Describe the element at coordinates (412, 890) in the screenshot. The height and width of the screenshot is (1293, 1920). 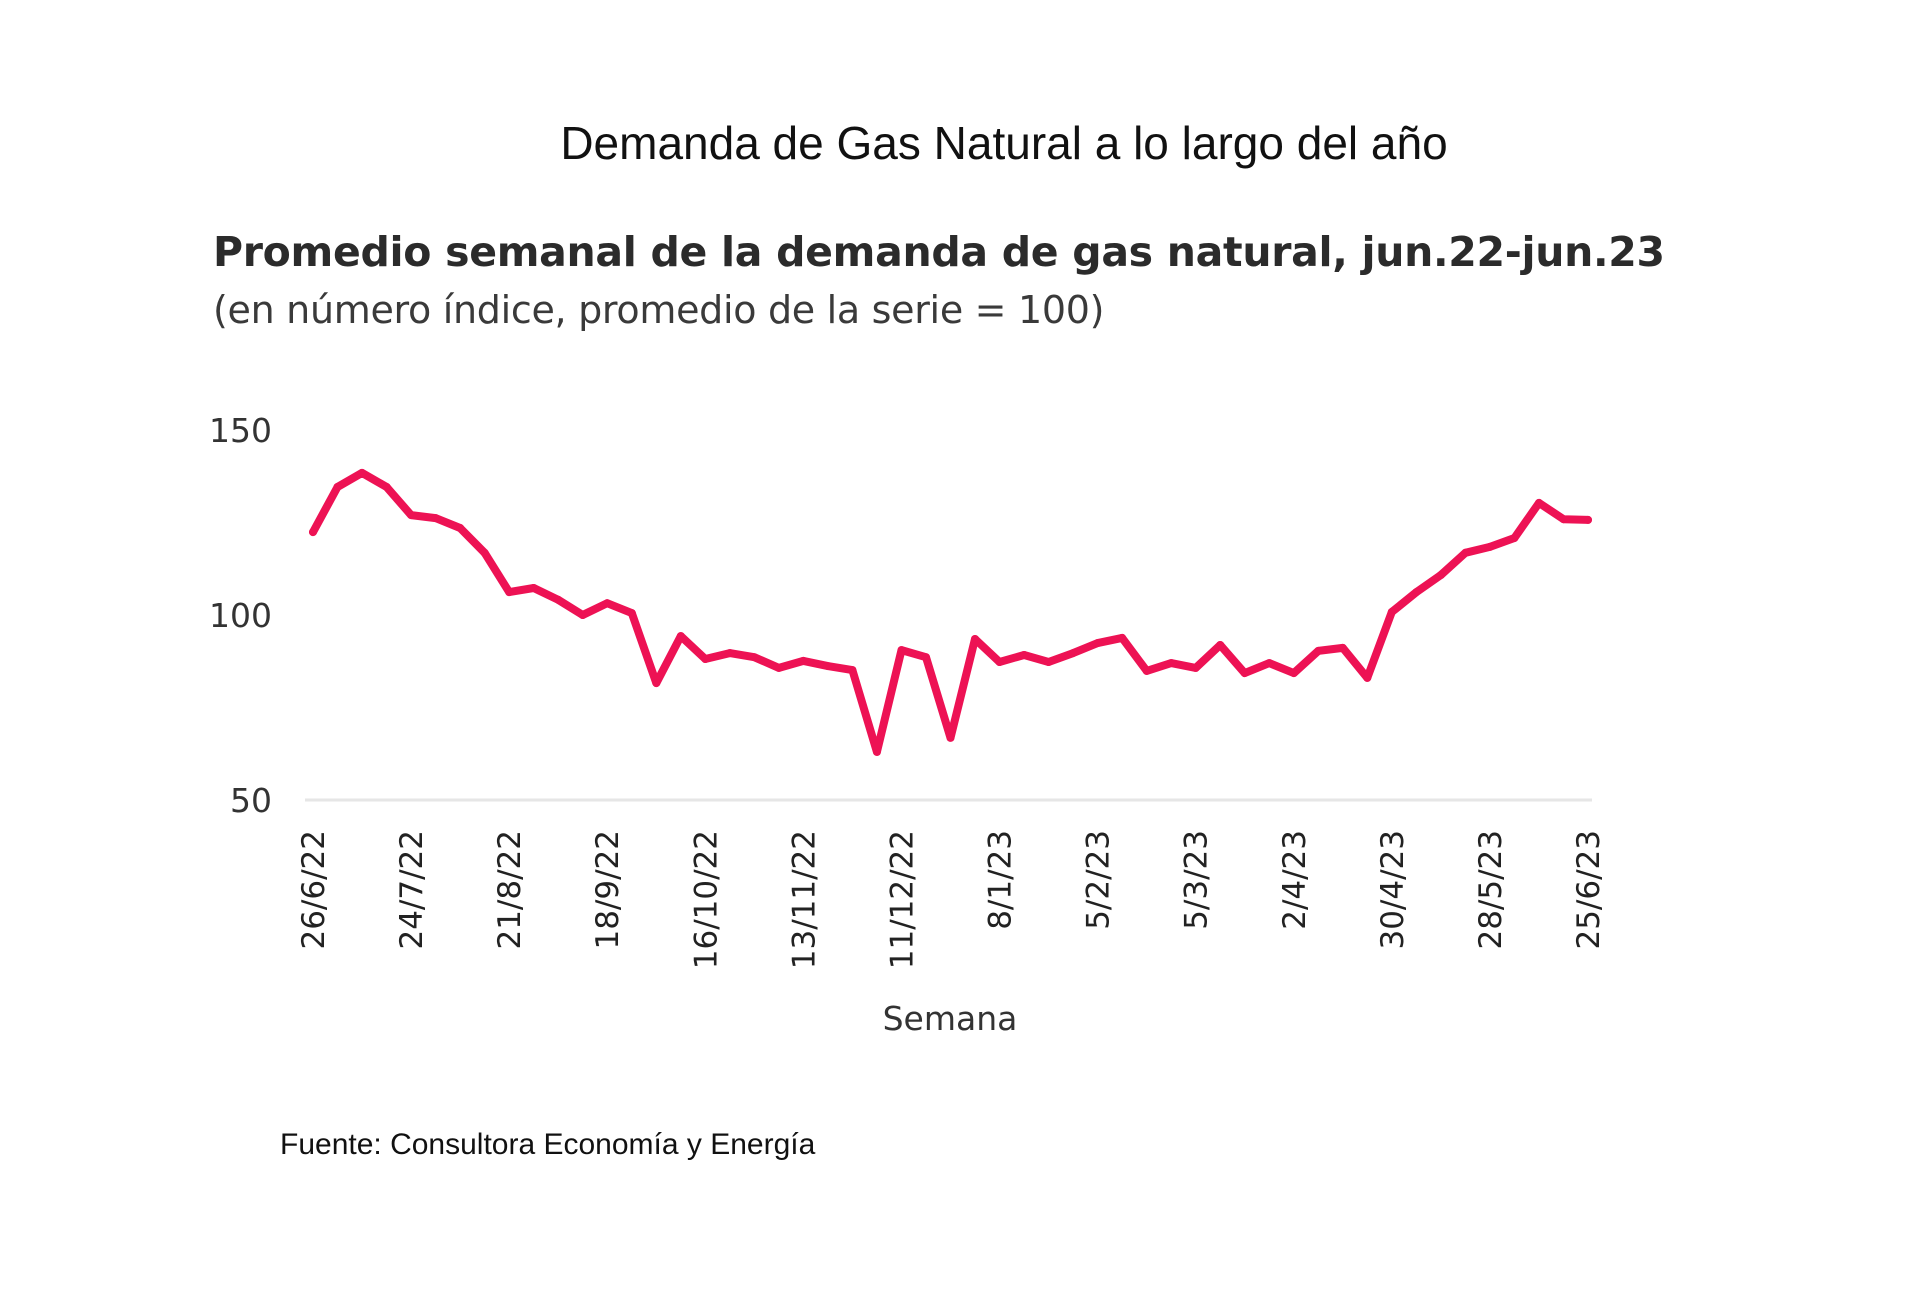
I see `x-tick-label: 24/7/22` at that location.